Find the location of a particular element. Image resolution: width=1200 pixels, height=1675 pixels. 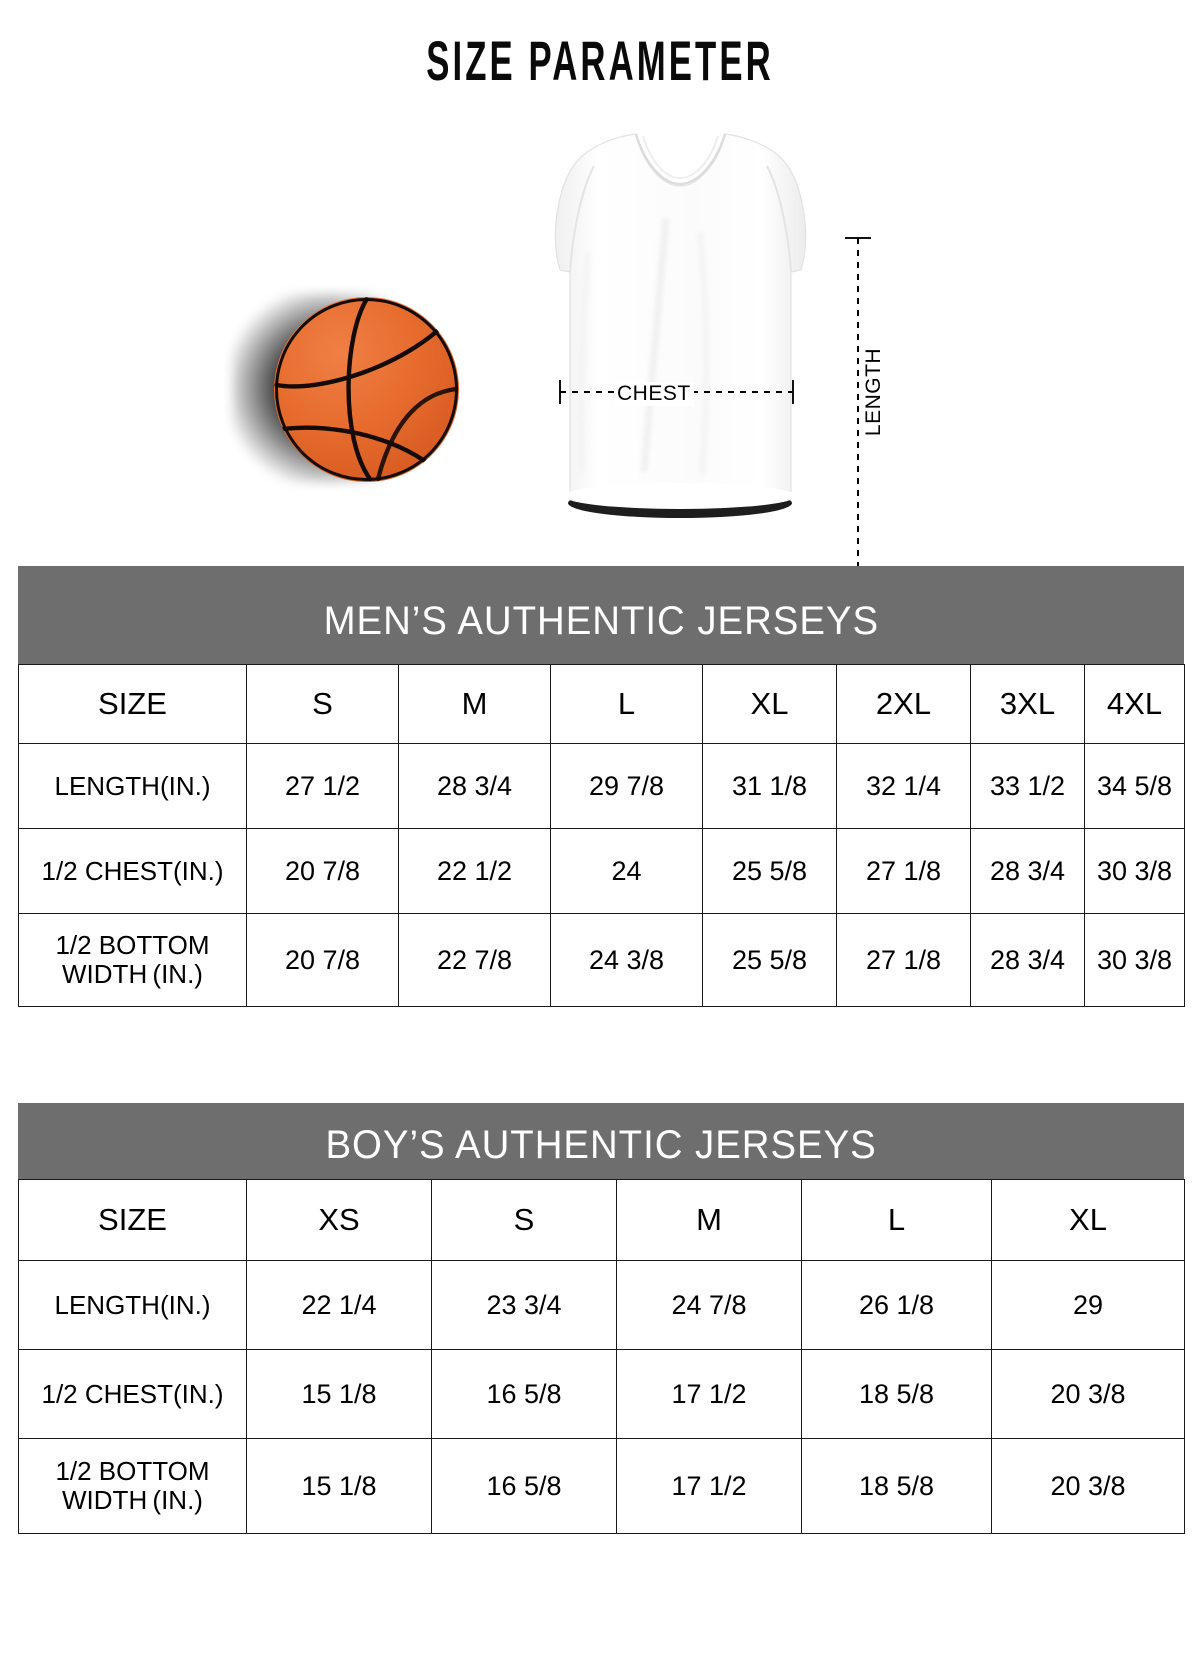

cell-length-2xl: 32 1/4 is located at coordinates (903, 786).